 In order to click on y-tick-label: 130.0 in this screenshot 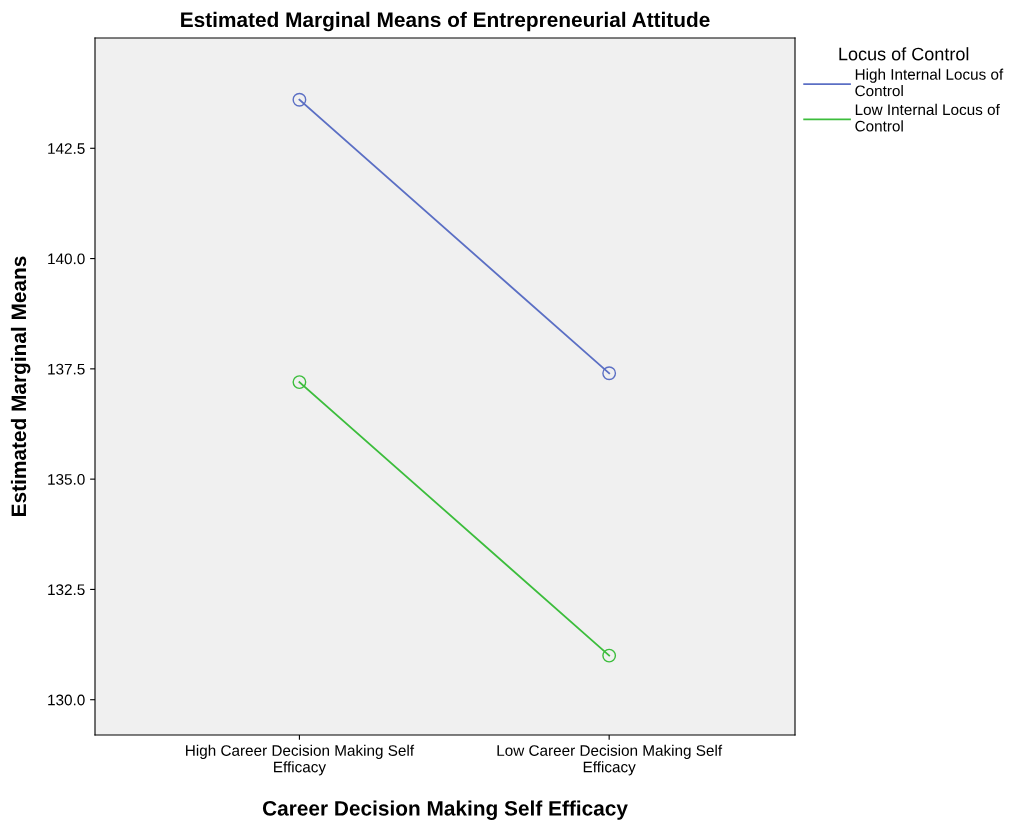, I will do `click(66, 700)`.